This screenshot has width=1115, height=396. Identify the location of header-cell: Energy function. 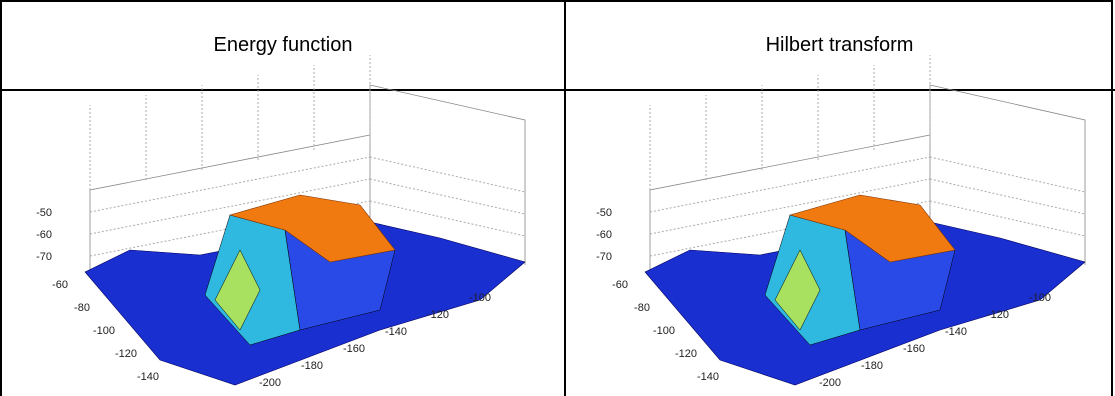
(283, 44).